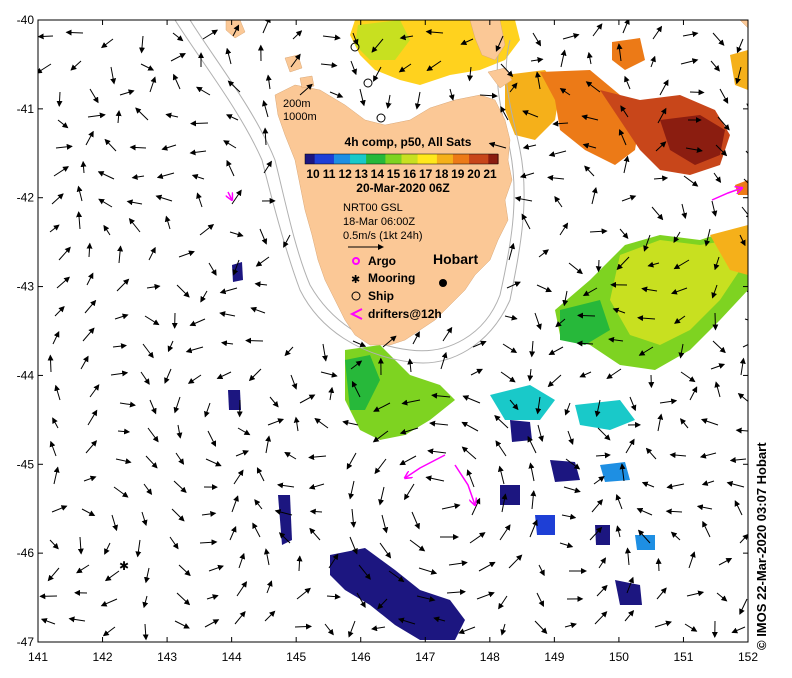 This screenshot has width=792, height=678. What do you see at coordinates (521, 431) in the screenshot?
I see `sst-patch-blue-mid` at bounding box center [521, 431].